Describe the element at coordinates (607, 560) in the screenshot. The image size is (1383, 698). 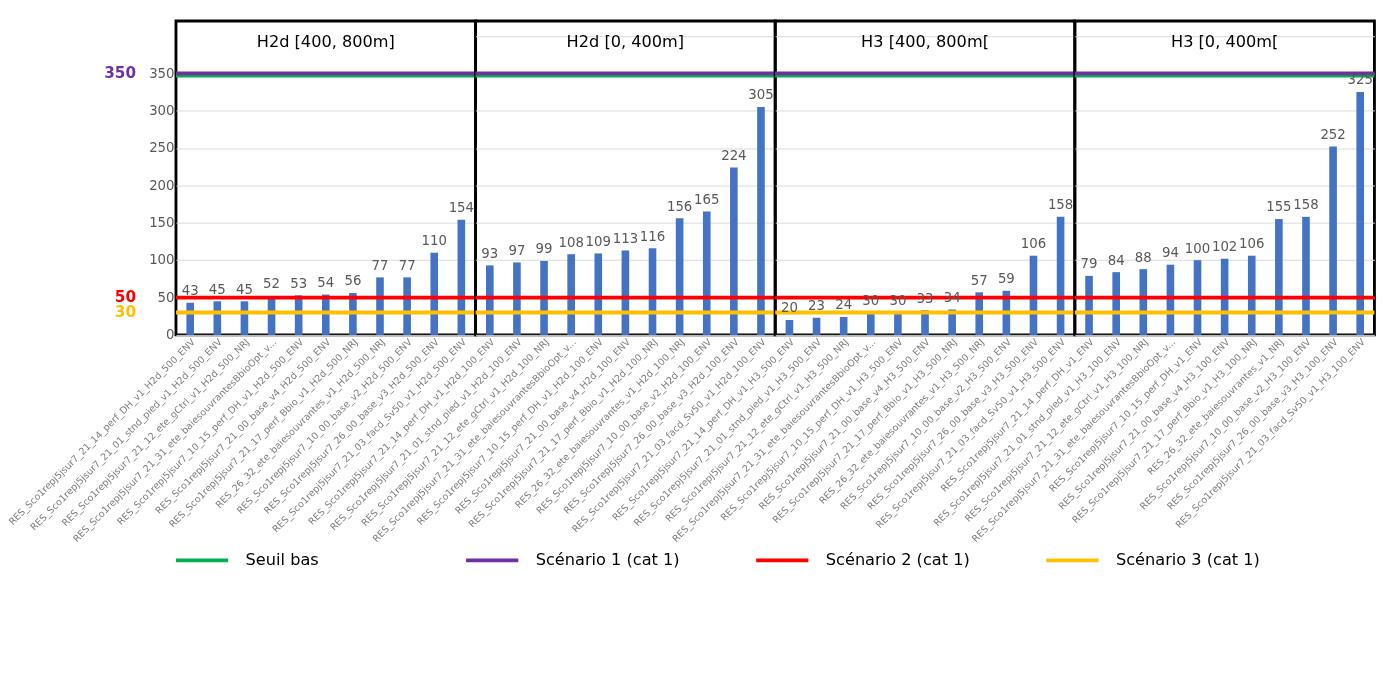
I see `legend-label: Scénario 1 (cat 1)` at that location.